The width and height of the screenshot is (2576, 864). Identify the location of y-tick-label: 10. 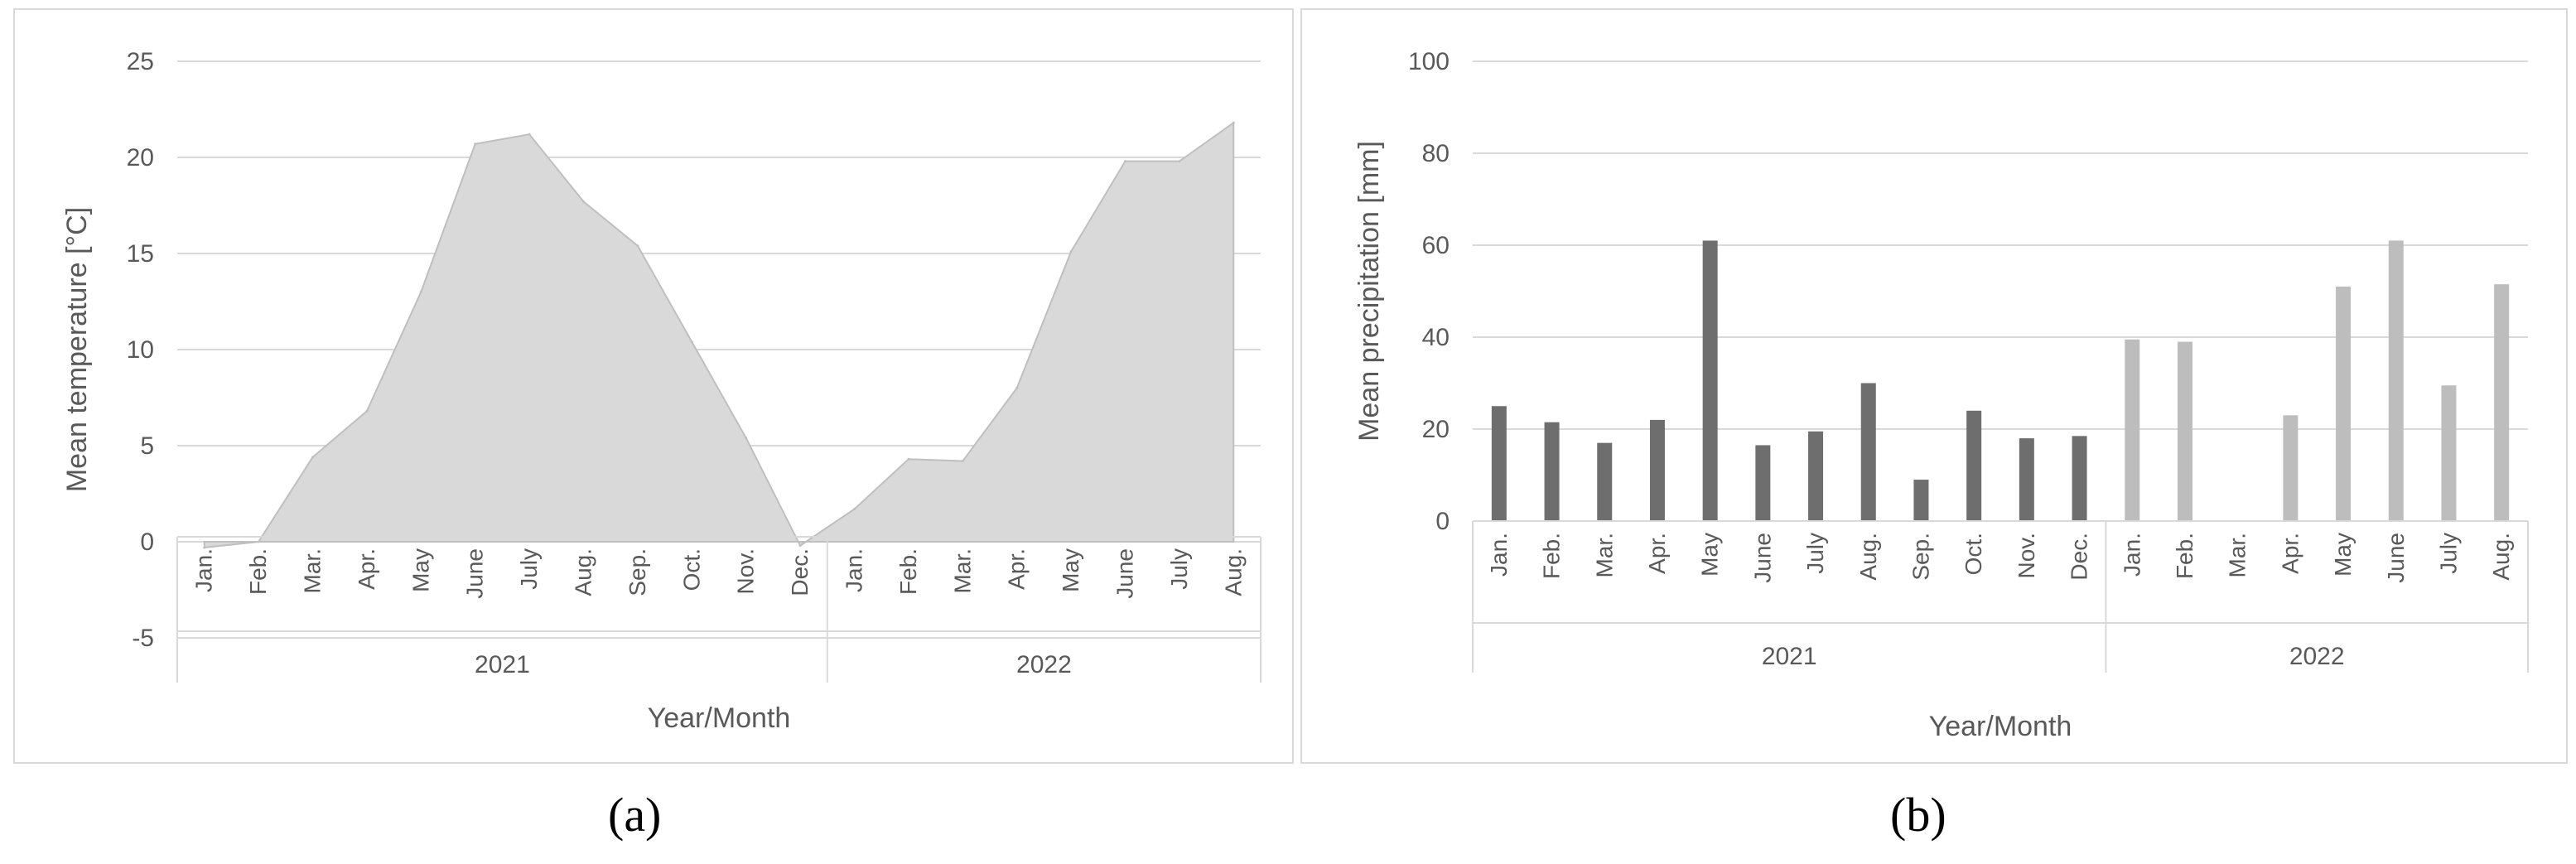
(141, 350).